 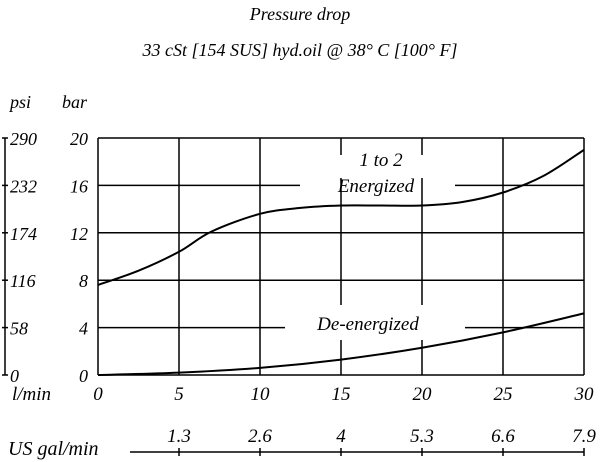 I want to click on gal-axis-label: US gal/min, so click(x=53, y=449).